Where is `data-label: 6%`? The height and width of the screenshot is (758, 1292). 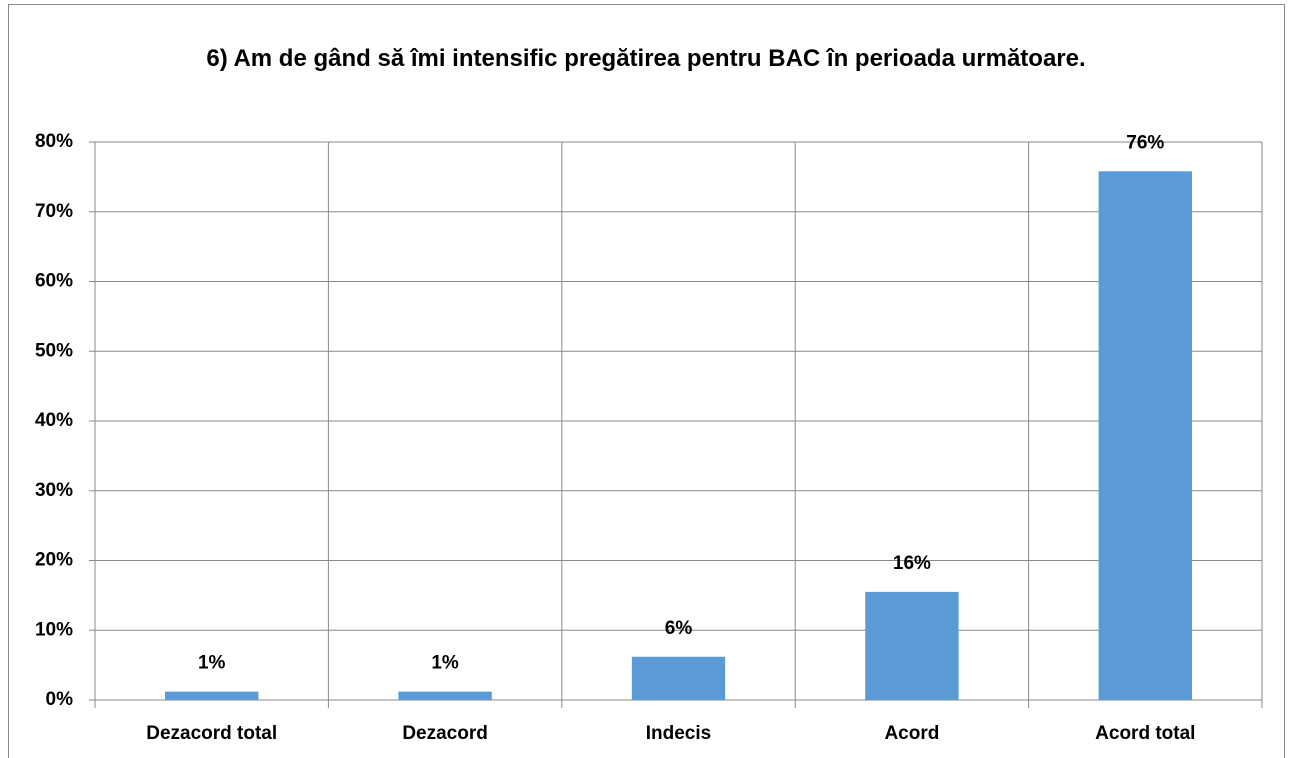
data-label: 6% is located at coordinates (679, 628).